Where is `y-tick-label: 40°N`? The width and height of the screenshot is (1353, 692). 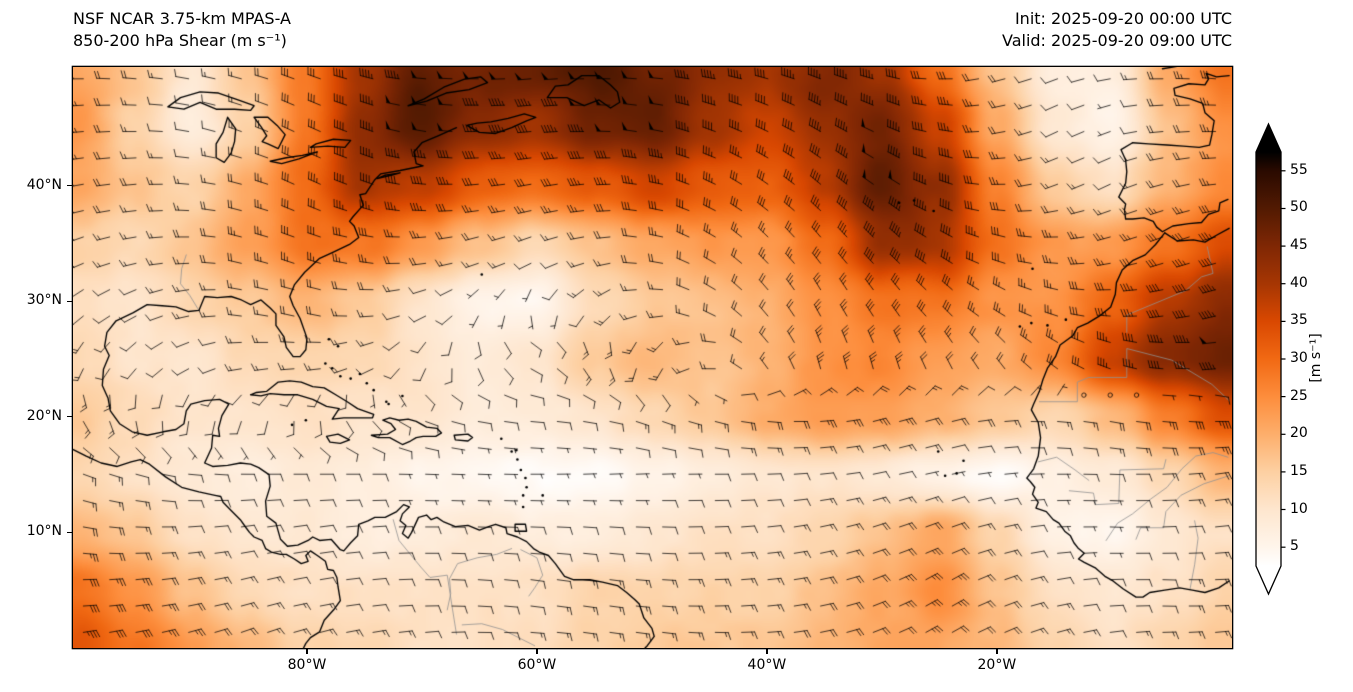
y-tick-label: 40°N is located at coordinates (44, 184).